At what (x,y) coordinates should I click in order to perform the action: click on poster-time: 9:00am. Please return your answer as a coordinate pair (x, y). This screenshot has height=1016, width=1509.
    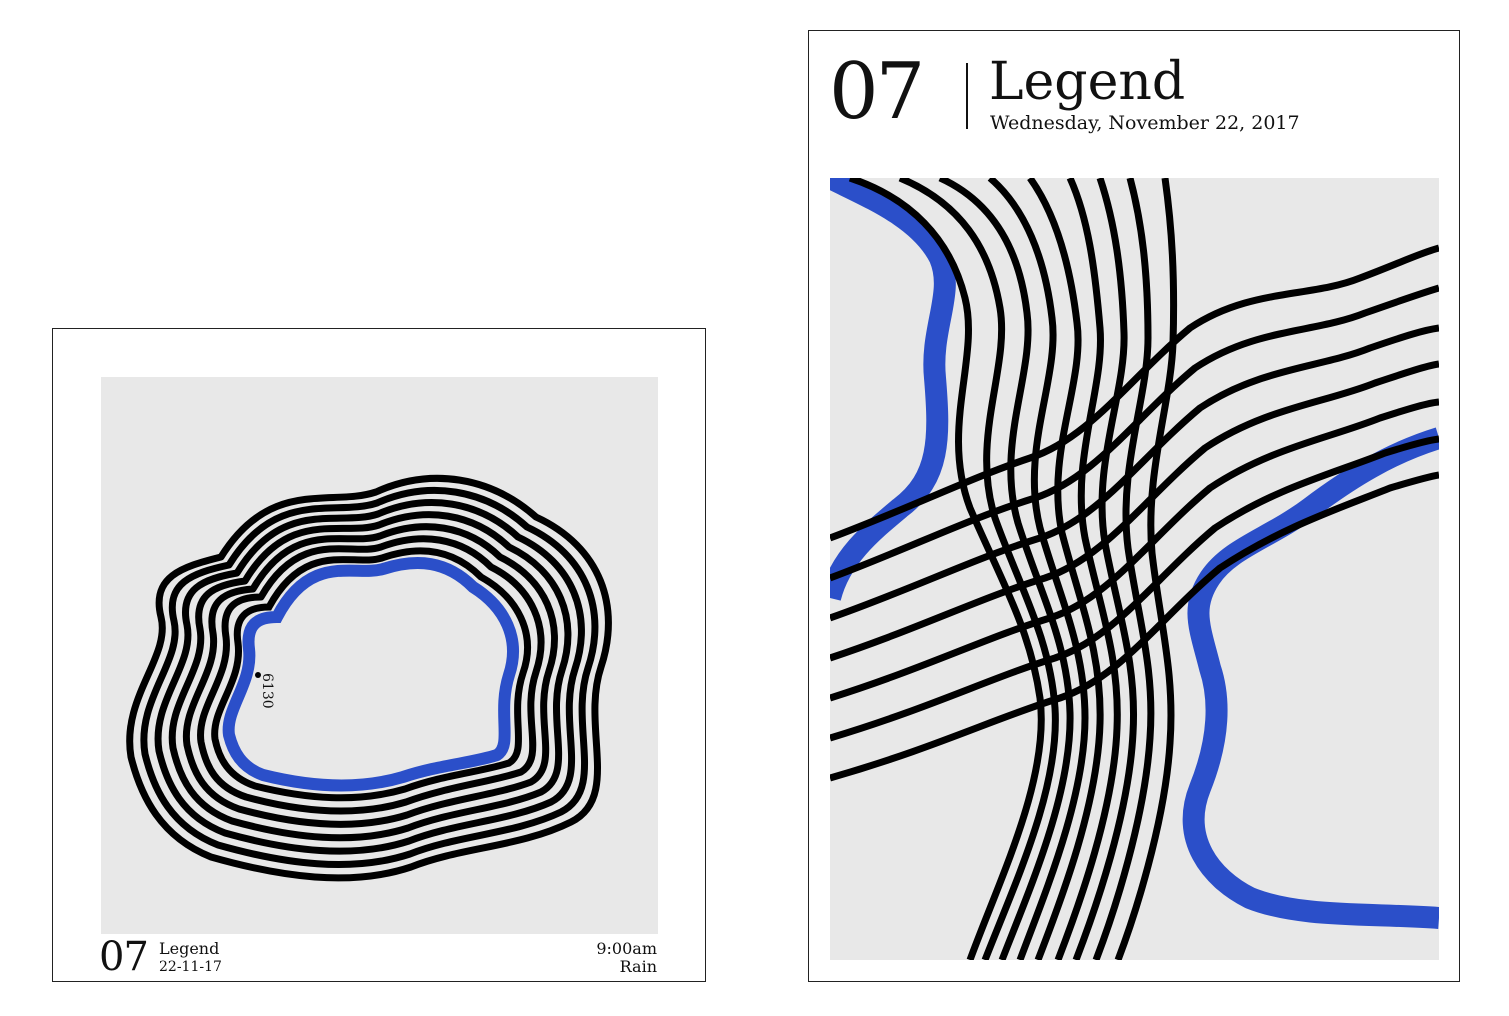
    Looking at the image, I should click on (626, 948).